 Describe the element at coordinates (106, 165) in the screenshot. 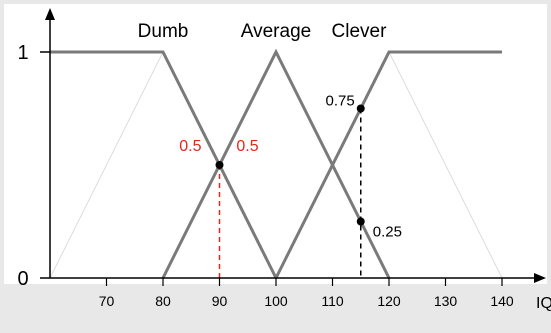

I see `faint-guide-left` at that location.